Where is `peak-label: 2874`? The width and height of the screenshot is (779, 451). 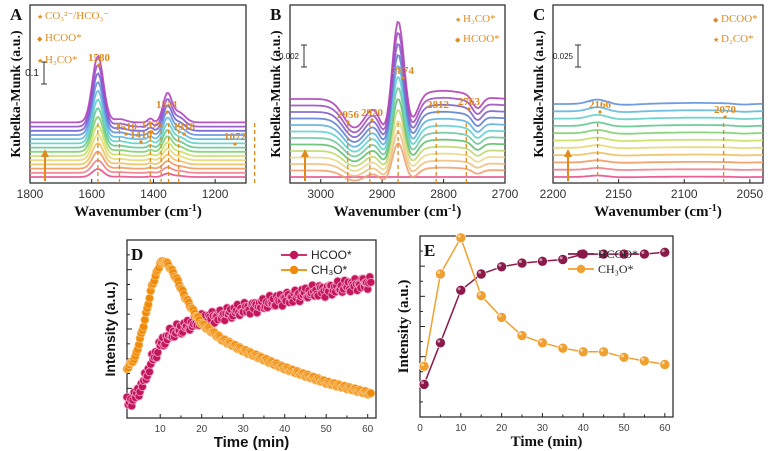
peak-label: 2874 is located at coordinates (403, 71).